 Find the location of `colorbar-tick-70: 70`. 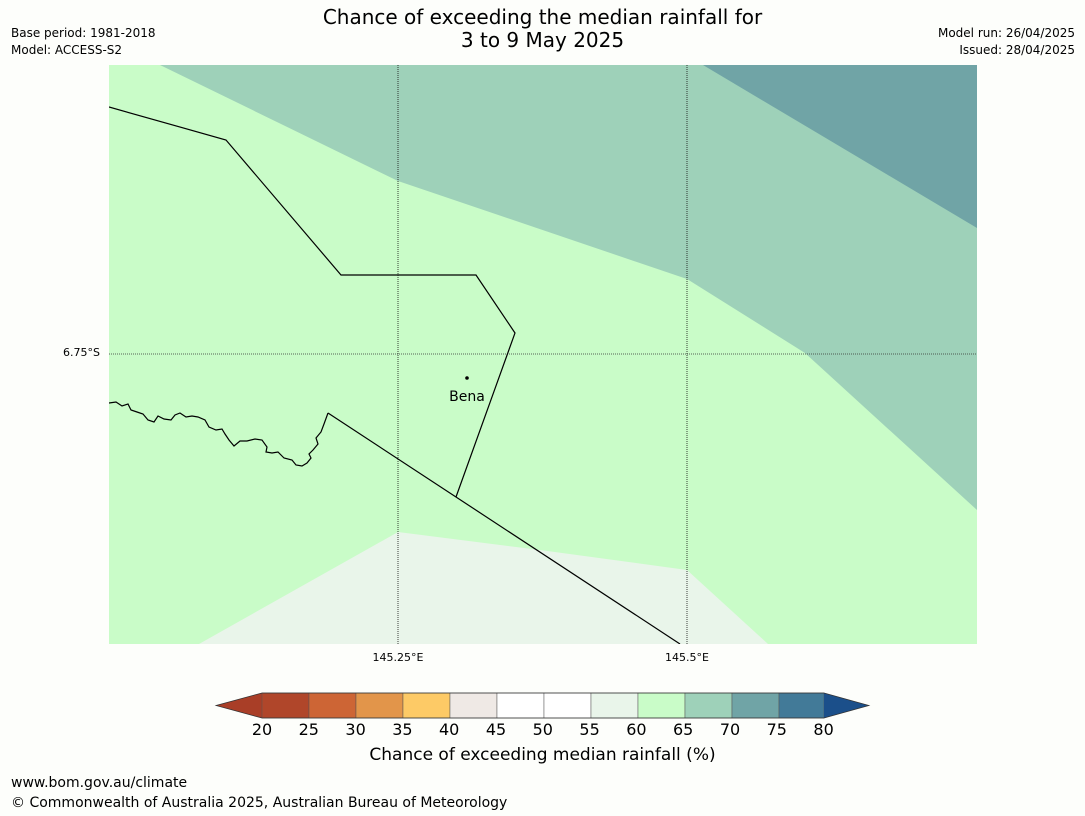

colorbar-tick-70: 70 is located at coordinates (730, 729).